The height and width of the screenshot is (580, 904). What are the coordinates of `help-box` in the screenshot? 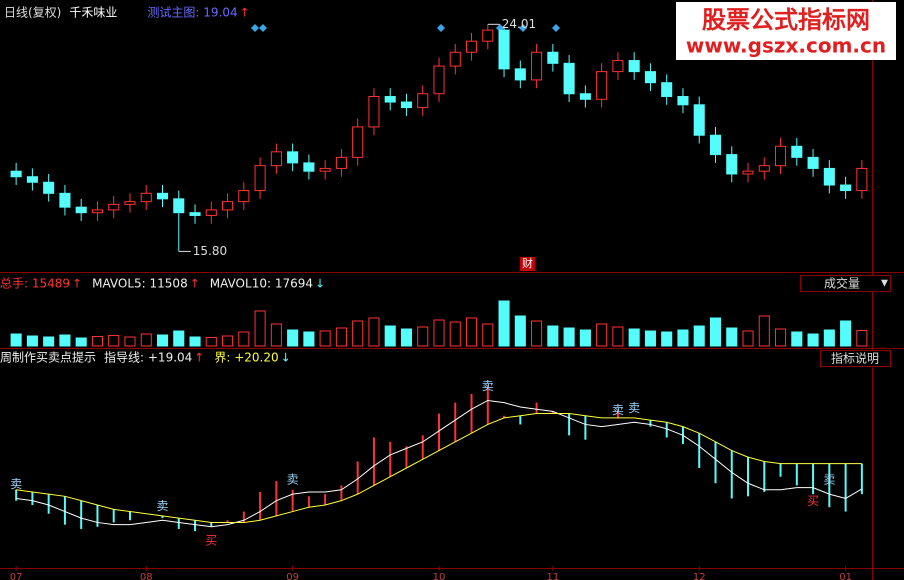 It's located at (855, 358).